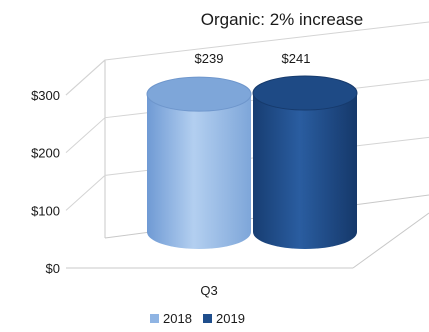  Describe the element at coordinates (53, 268) in the screenshot. I see `y-tick-label: $0` at that location.